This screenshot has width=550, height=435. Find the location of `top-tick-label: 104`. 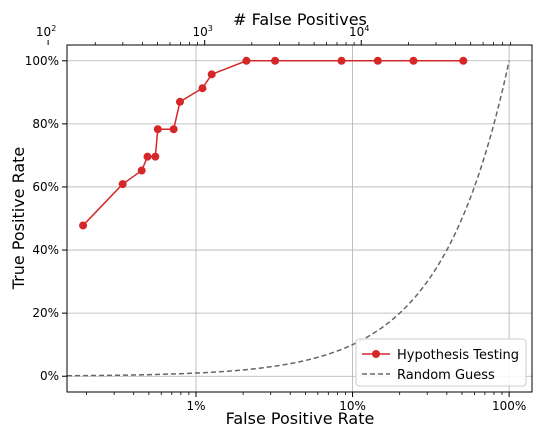

top-tick-label: 104 is located at coordinates (359, 31).